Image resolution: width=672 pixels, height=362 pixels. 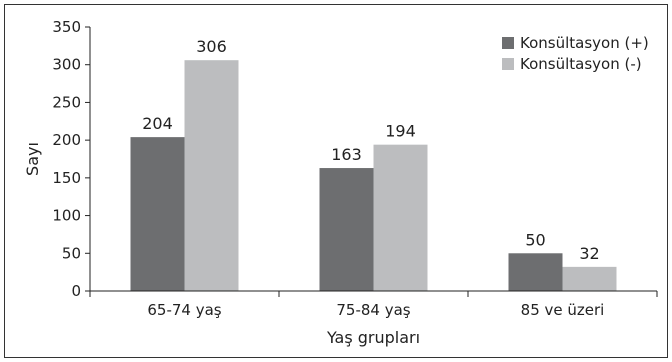 What do you see at coordinates (535, 239) in the screenshot?
I see `data-label: 50` at bounding box center [535, 239].